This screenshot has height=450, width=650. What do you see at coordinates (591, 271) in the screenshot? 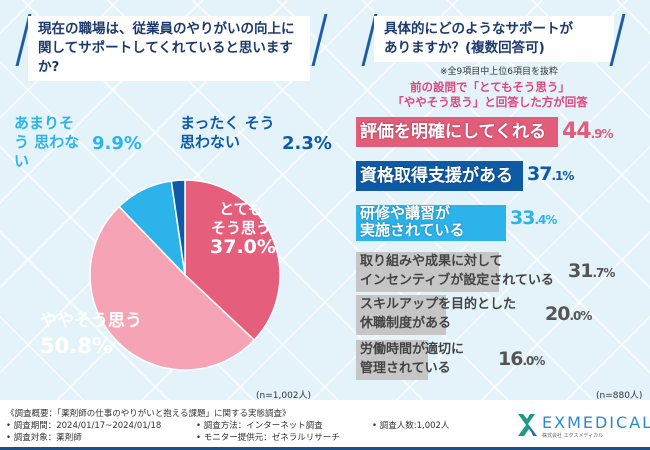
I see `bar-value: 31.7%` at bounding box center [591, 271].